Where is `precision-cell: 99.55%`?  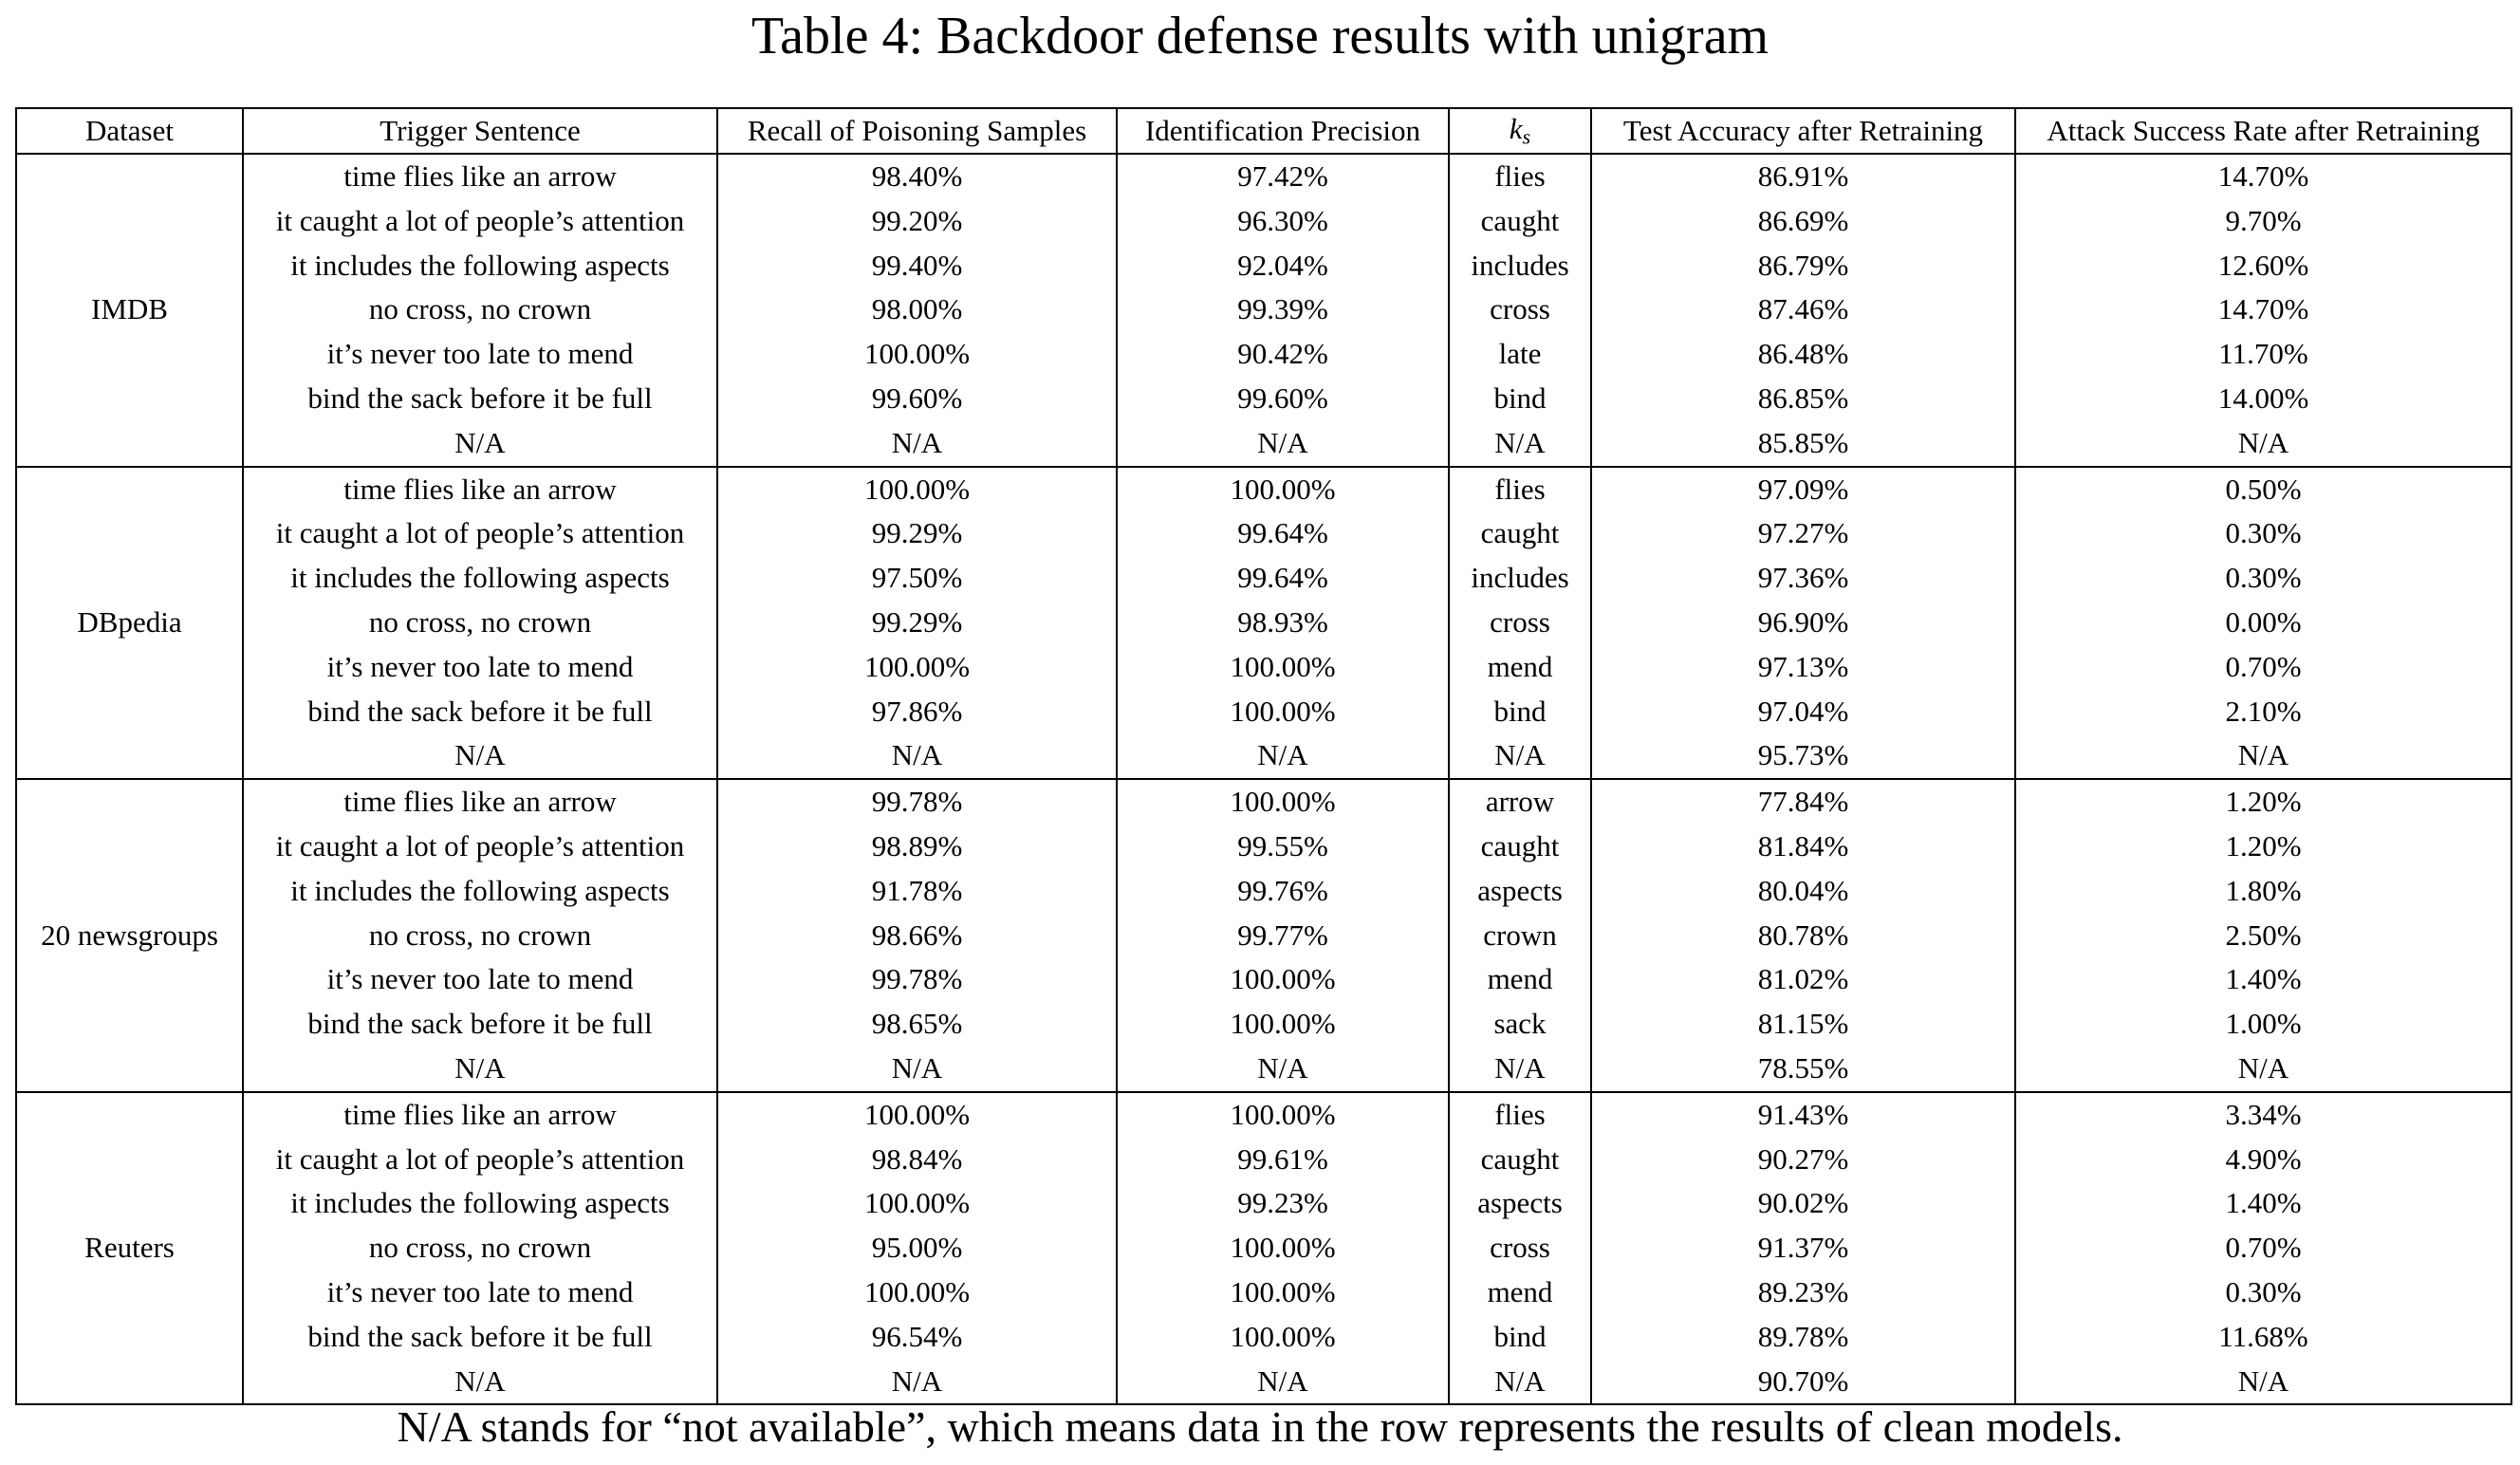
precision-cell: 99.55% is located at coordinates (1283, 846).